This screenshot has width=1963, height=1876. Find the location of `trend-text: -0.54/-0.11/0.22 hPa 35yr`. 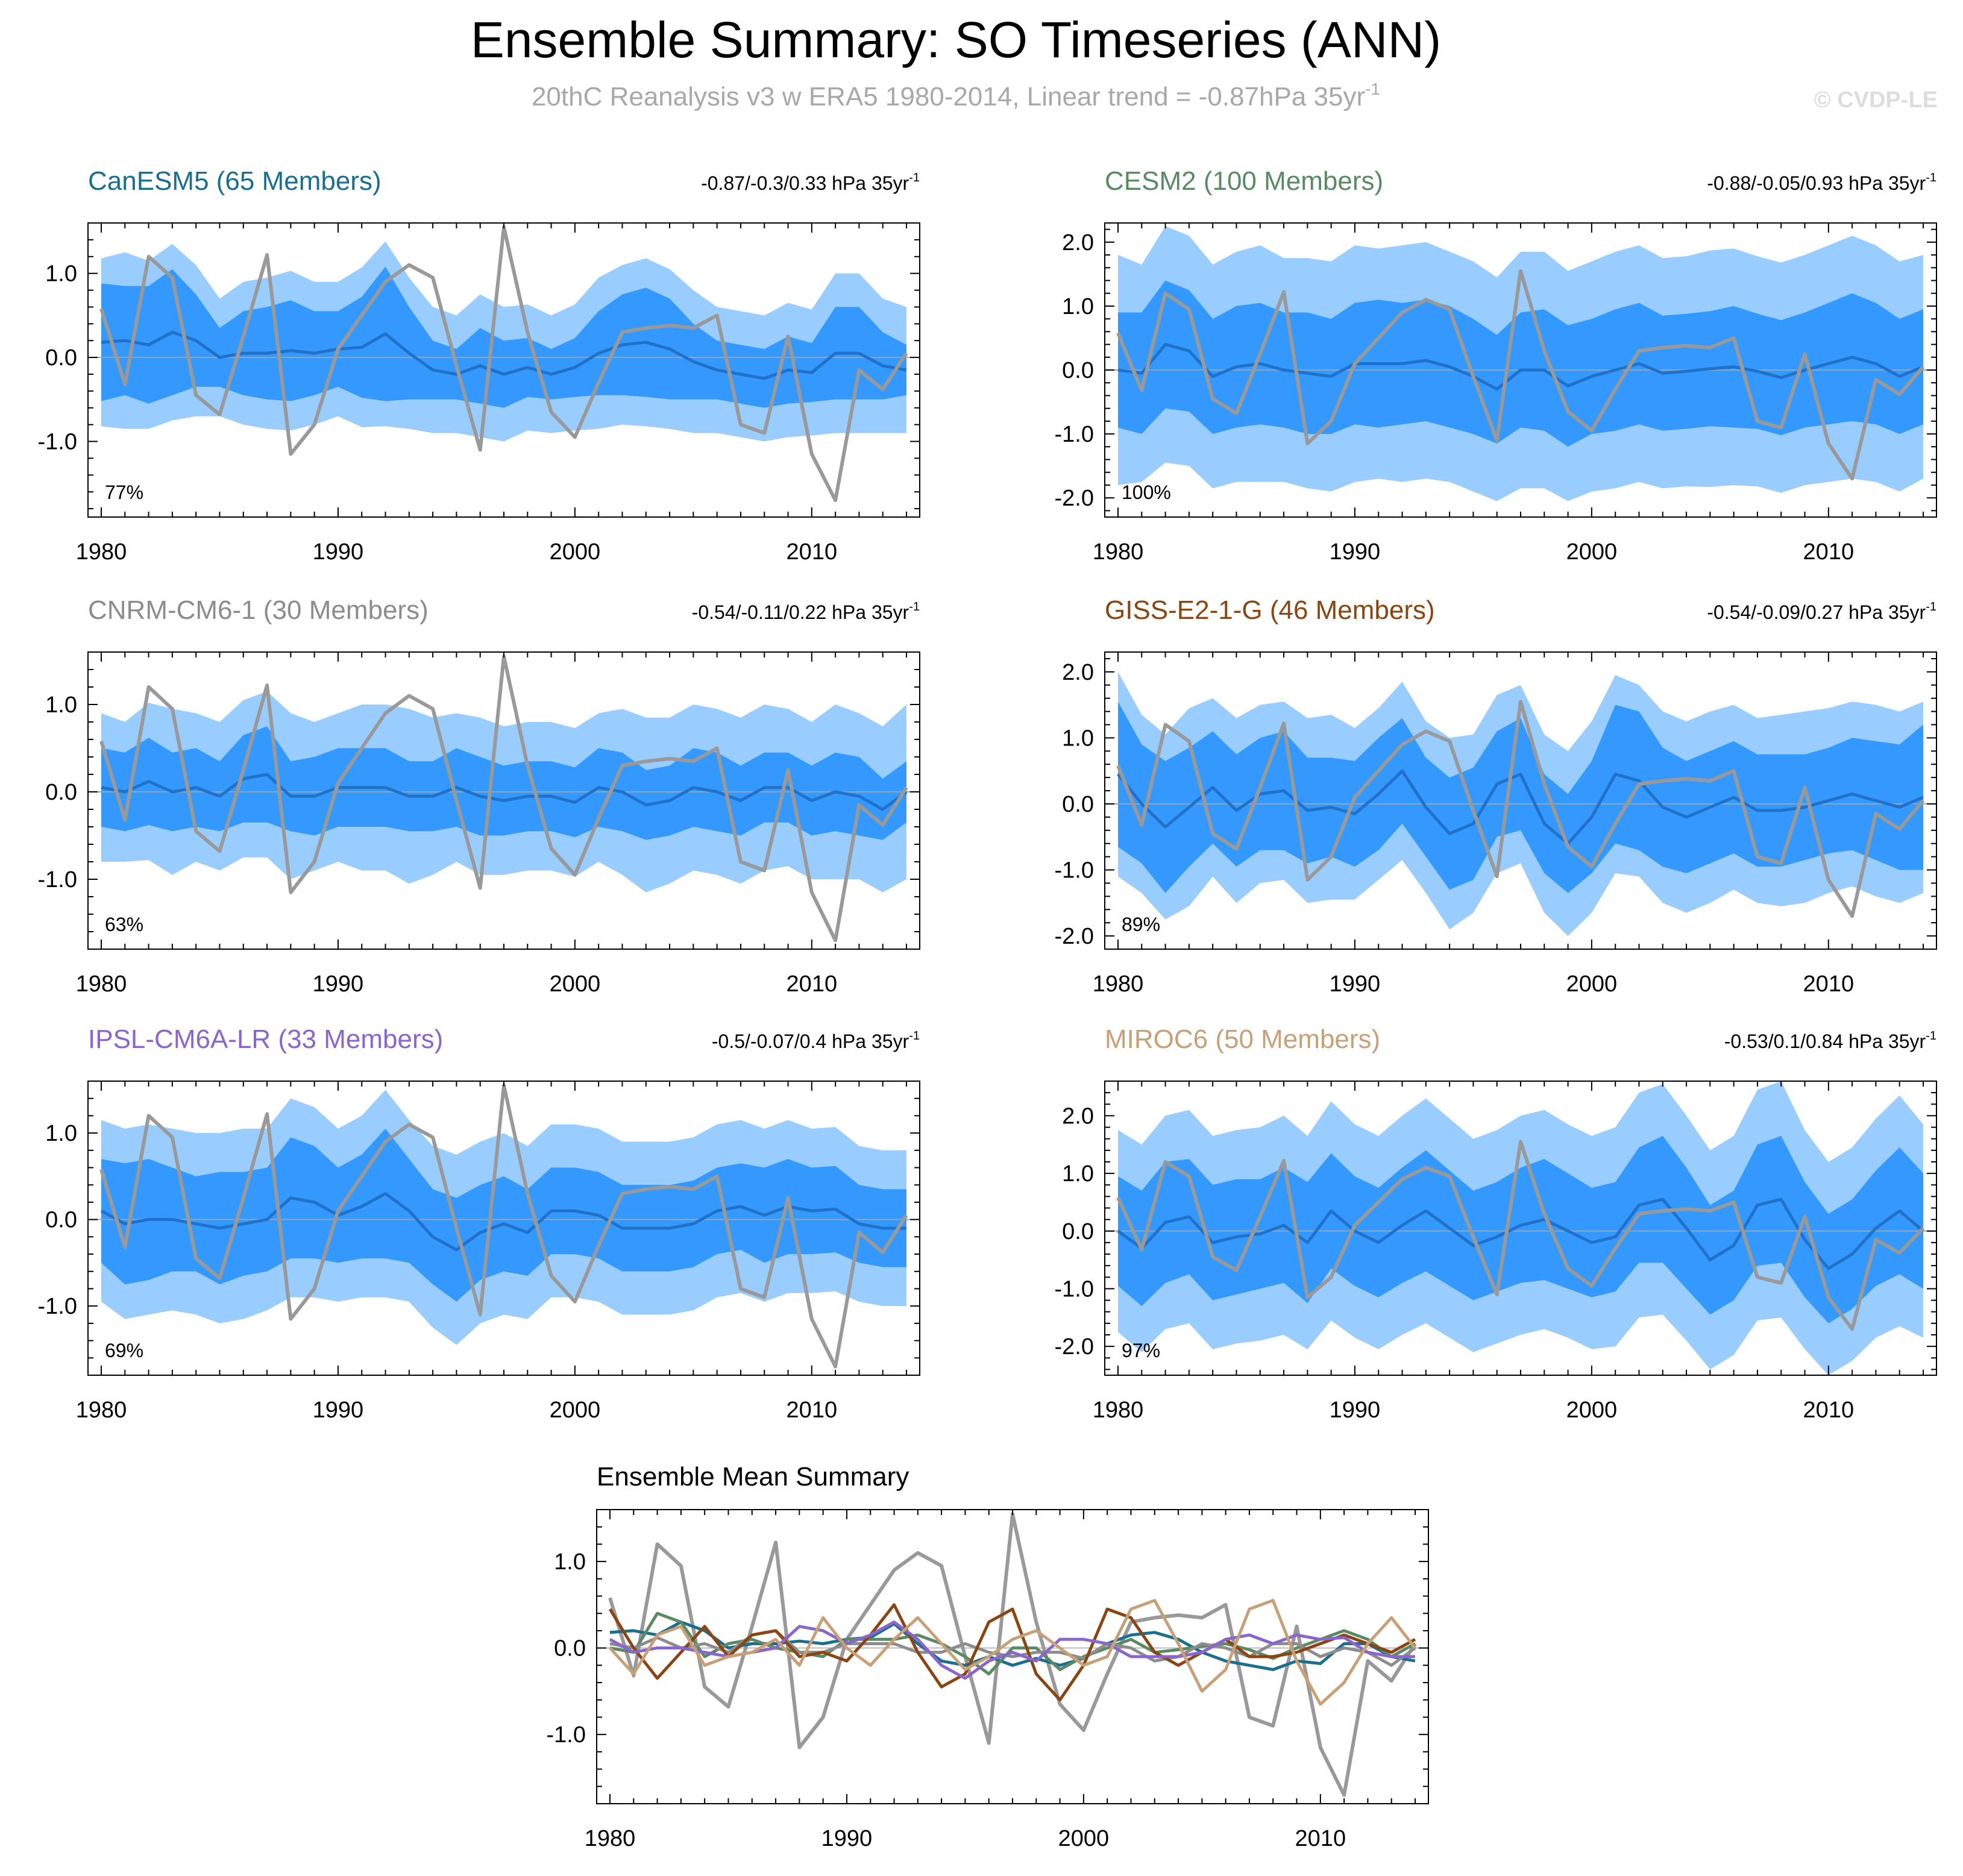

trend-text: -0.54/-0.11/0.22 hPa 35yr is located at coordinates (800, 612).